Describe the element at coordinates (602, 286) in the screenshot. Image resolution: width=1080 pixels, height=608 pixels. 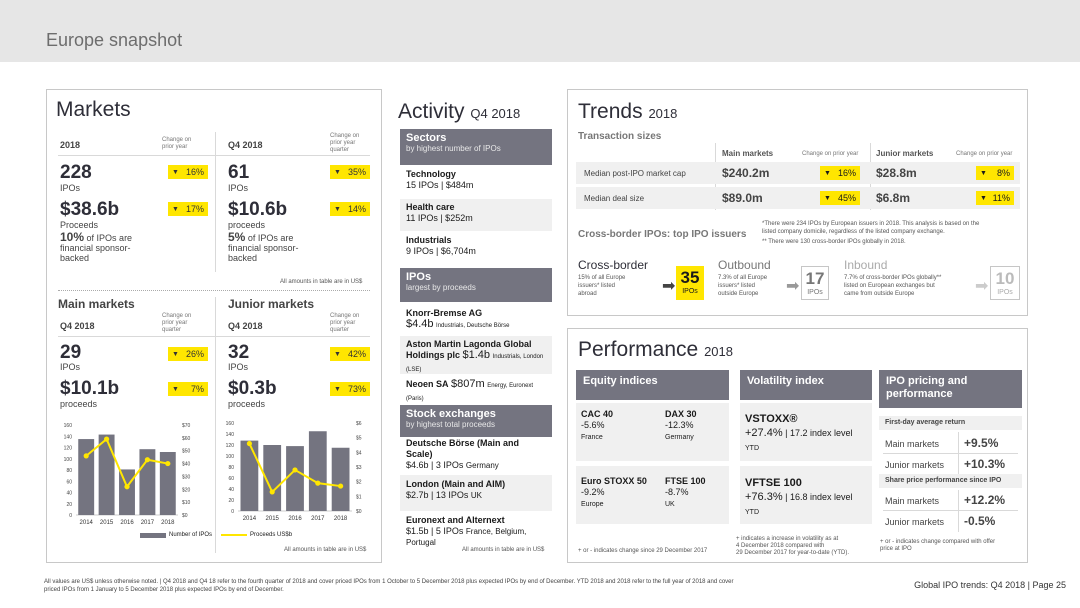
I see `cross-border-text: 15% of all Europe issuers* listed abroad` at that location.